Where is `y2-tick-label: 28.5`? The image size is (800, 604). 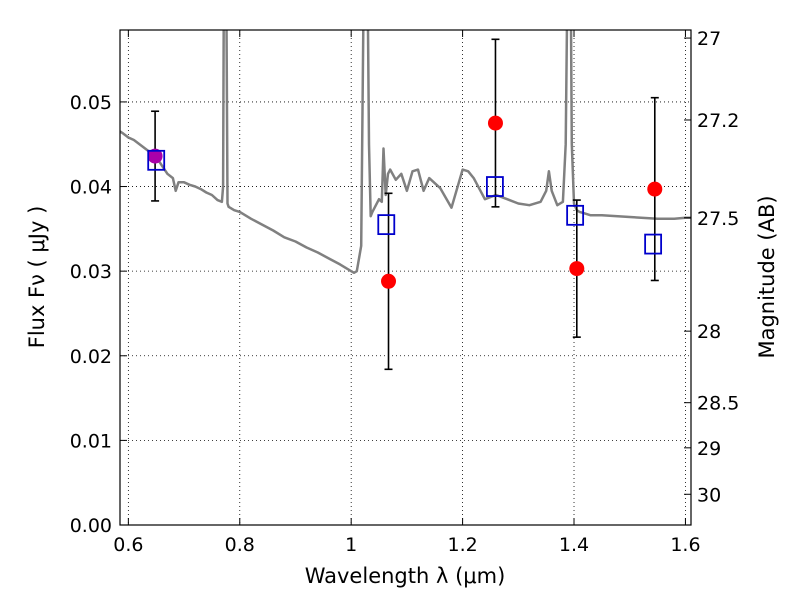
y2-tick-label: 28.5 is located at coordinates (718, 404).